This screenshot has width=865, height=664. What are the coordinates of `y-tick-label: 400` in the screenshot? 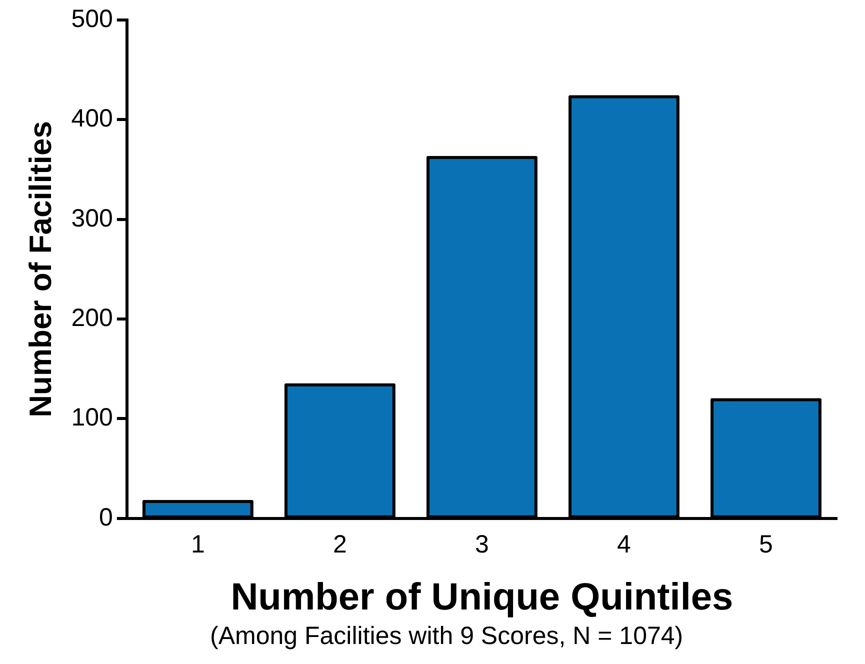 It's located at (92, 118).